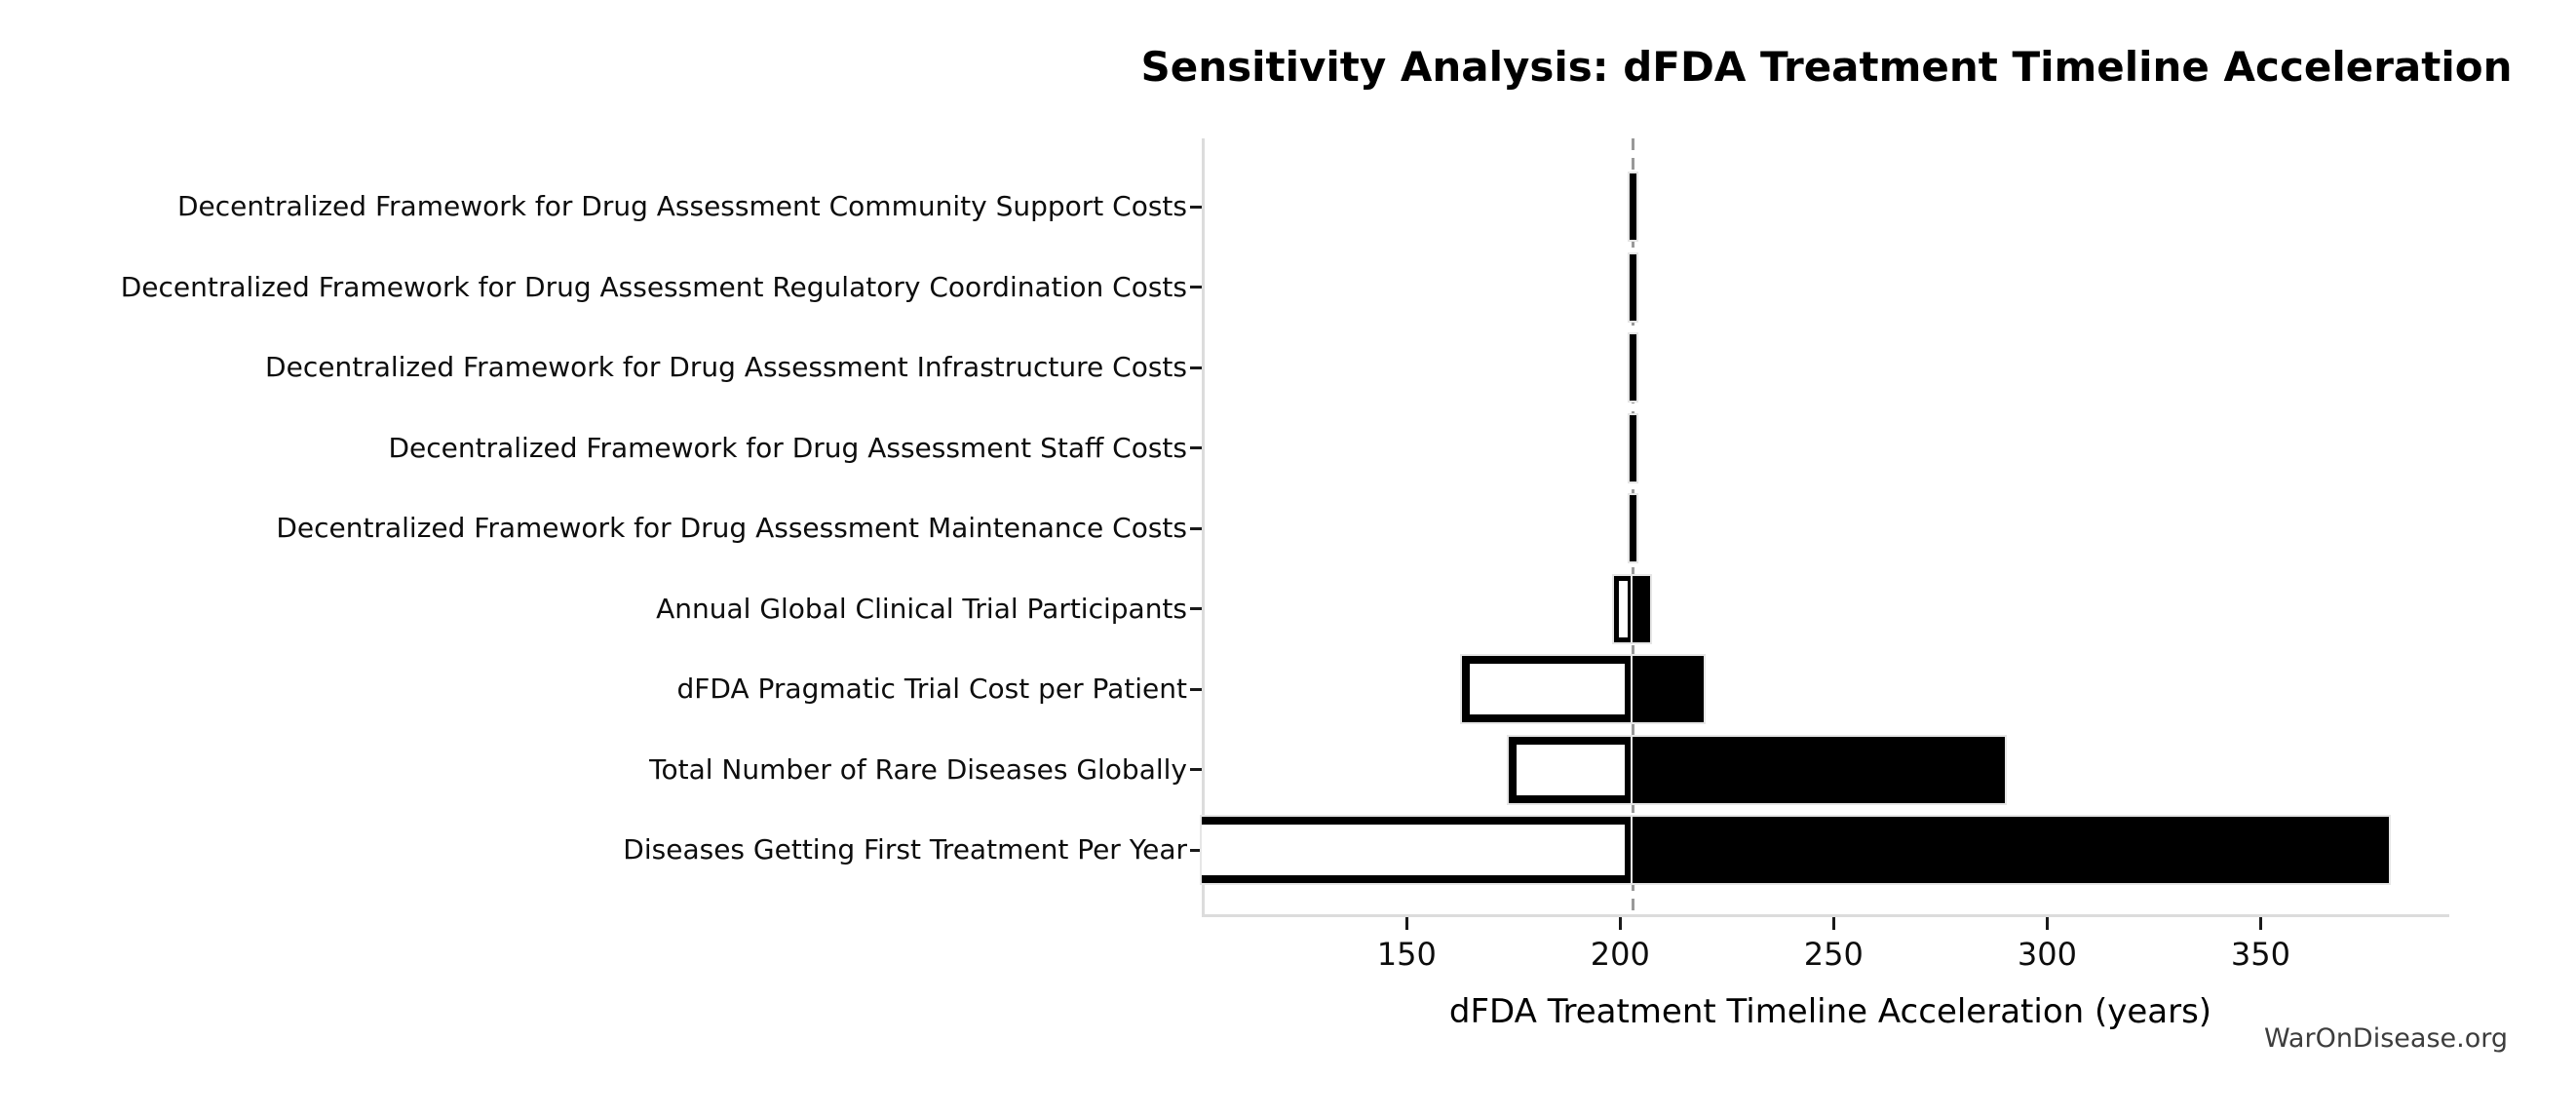  Describe the element at coordinates (1620, 954) in the screenshot. I see `x-tick-label: 200` at that location.